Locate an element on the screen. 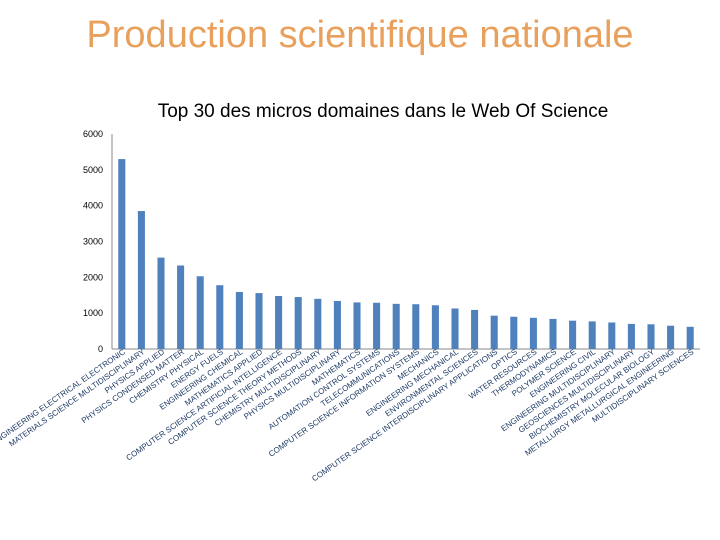 This screenshot has width=720, height=540. y-tick-label: 3000 is located at coordinates (93, 242).